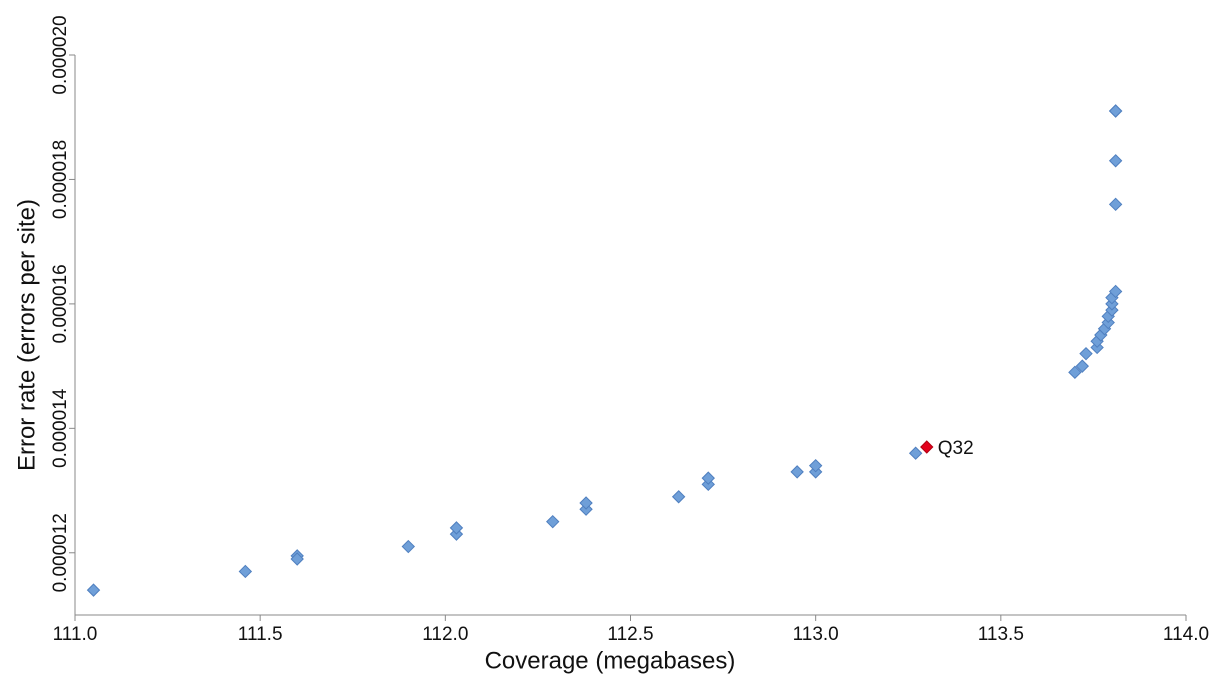  I want to click on x-tick-label: 114.0, so click(1186, 634).